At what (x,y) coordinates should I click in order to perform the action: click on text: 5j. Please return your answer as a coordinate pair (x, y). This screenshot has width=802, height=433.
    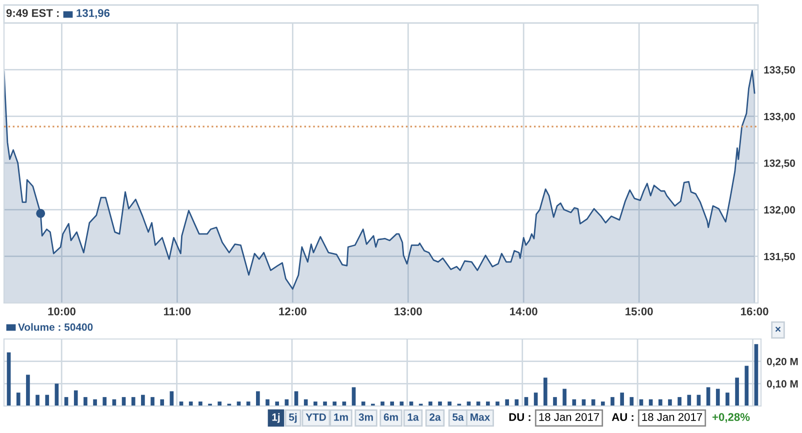
    Looking at the image, I should click on (292, 418).